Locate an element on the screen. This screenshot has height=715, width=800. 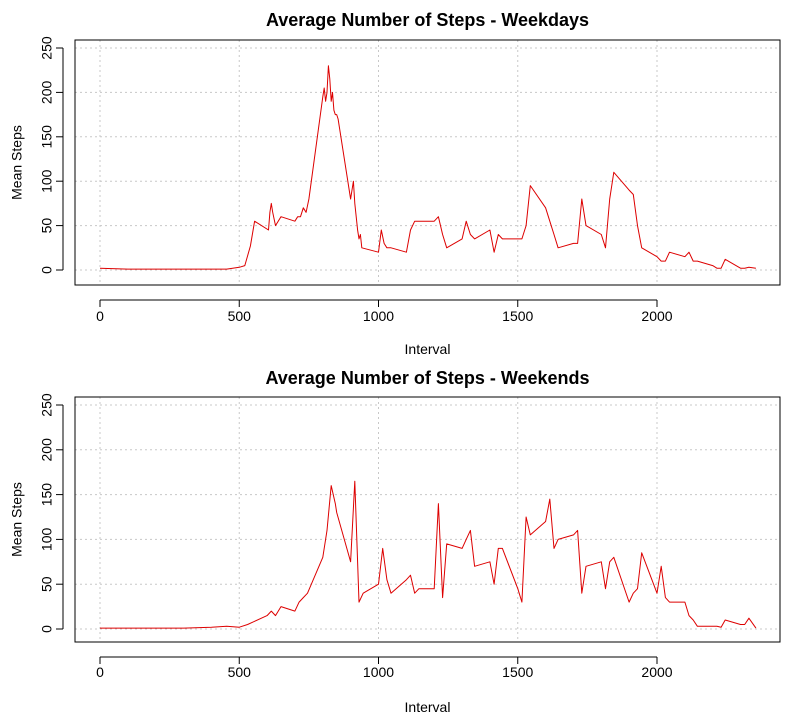
chart-title: Average Number of Steps - Weekdays is located at coordinates (427, 20).